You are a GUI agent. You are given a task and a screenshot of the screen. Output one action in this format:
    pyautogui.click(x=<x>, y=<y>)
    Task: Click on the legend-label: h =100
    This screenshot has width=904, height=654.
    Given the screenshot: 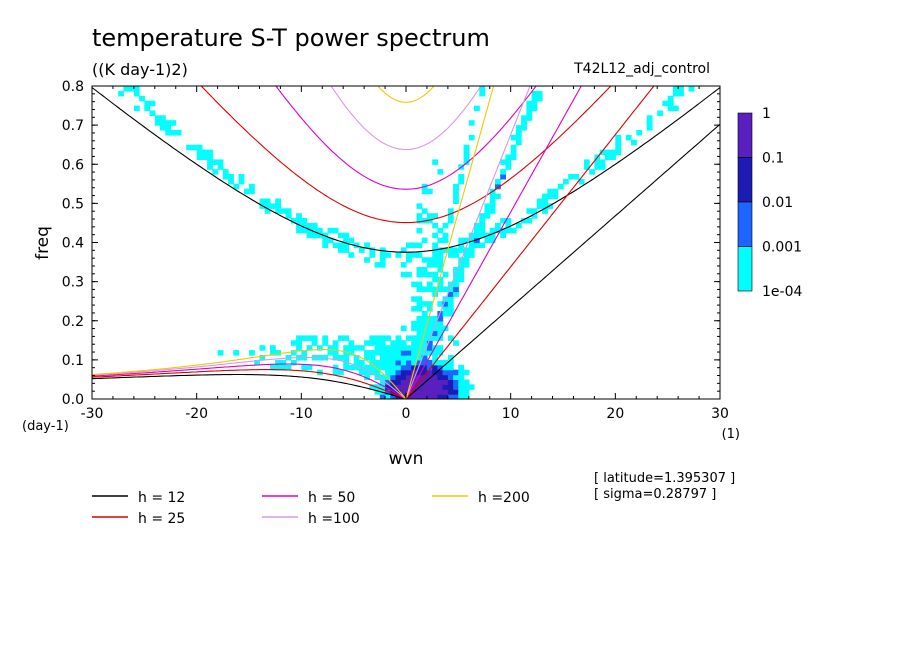 What is the action you would take?
    pyautogui.click(x=334, y=519)
    